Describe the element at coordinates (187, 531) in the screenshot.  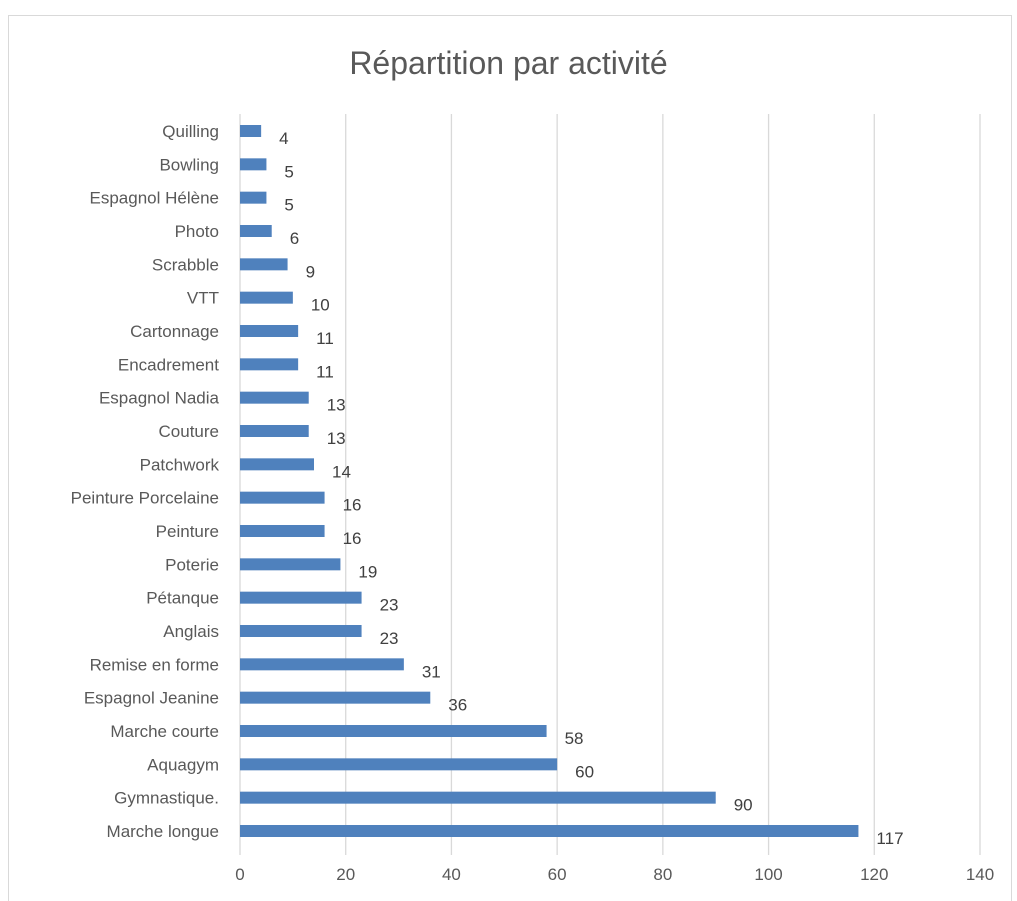
I see `category-label: Peinture` at that location.